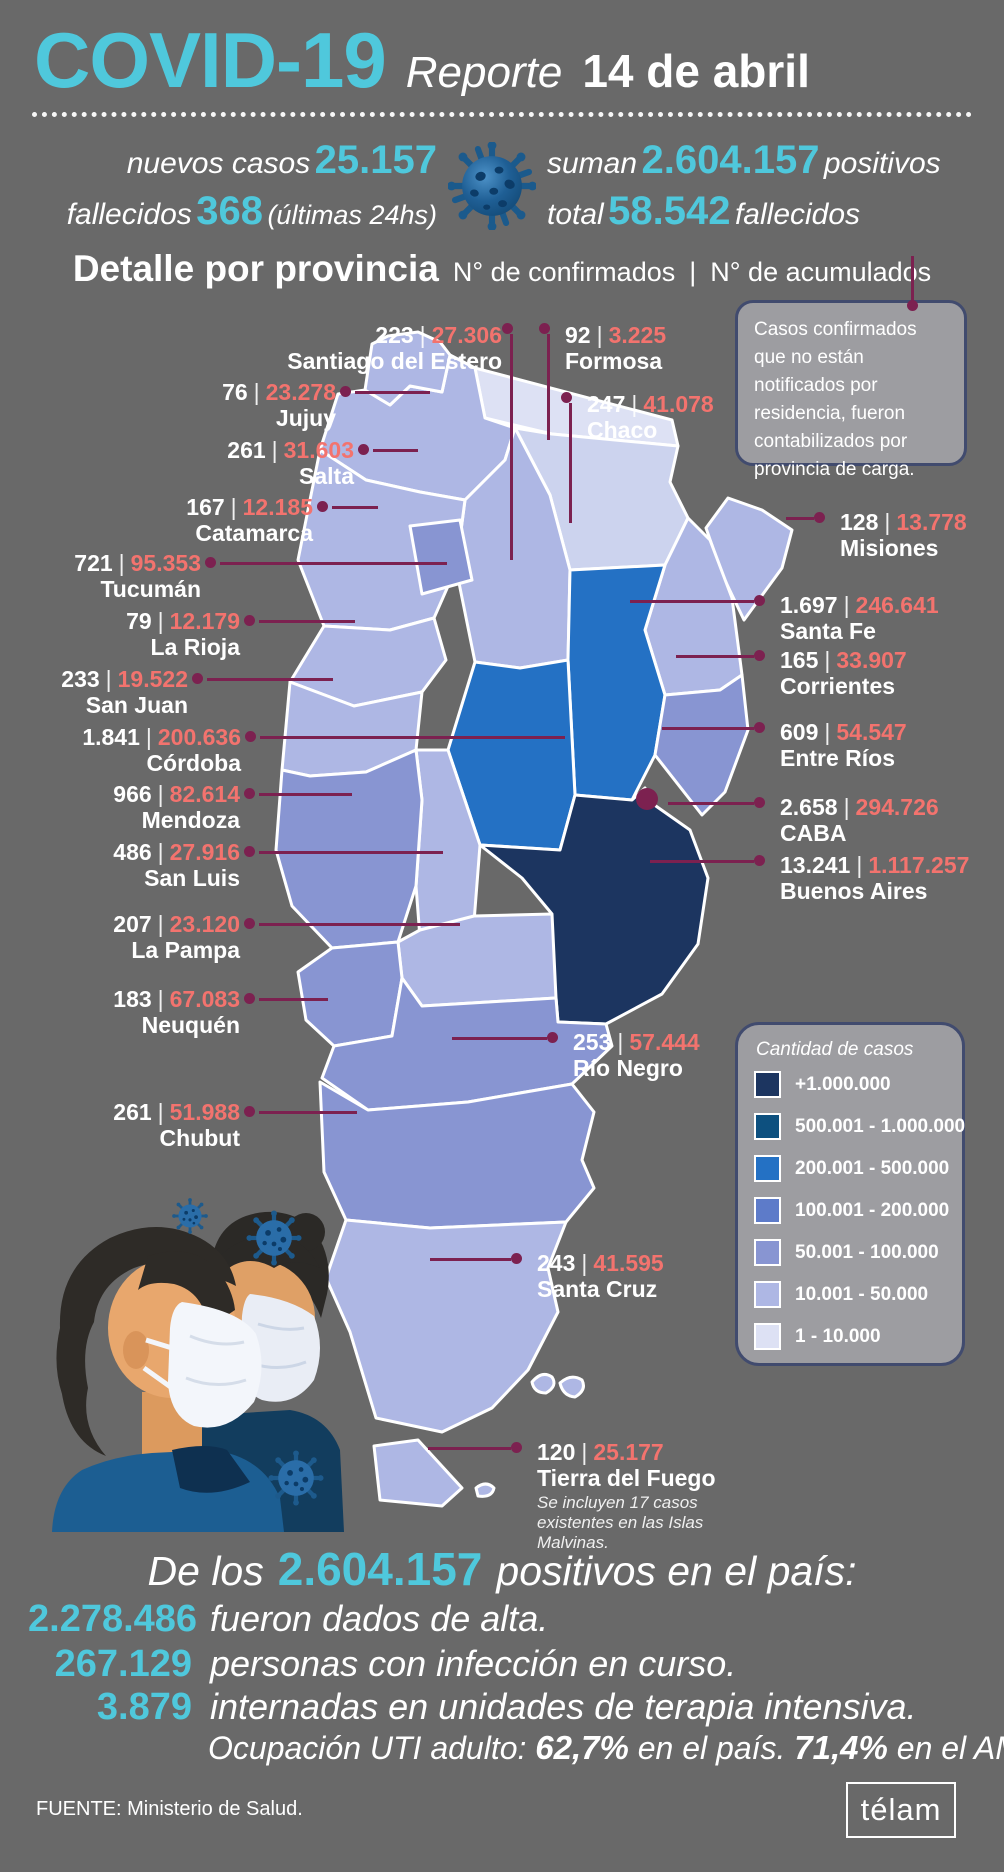 This screenshot has height=1872, width=1004. Describe the element at coordinates (669, 211) in the screenshot. I see `total-deaths-value: 58.542` at that location.